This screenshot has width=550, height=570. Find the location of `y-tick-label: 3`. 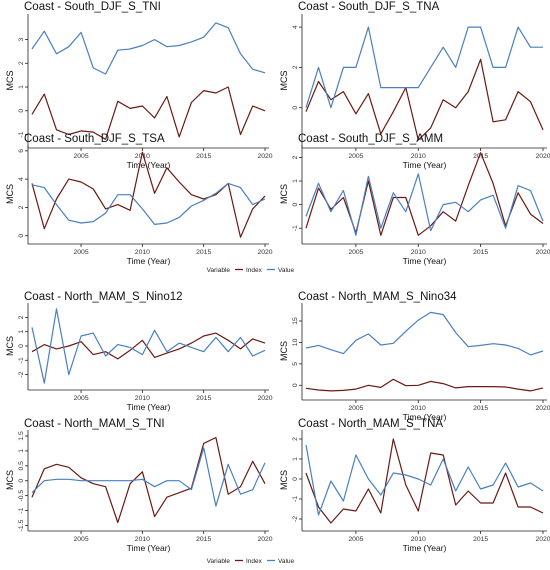

y-tick-label: 3 is located at coordinates (21, 39).